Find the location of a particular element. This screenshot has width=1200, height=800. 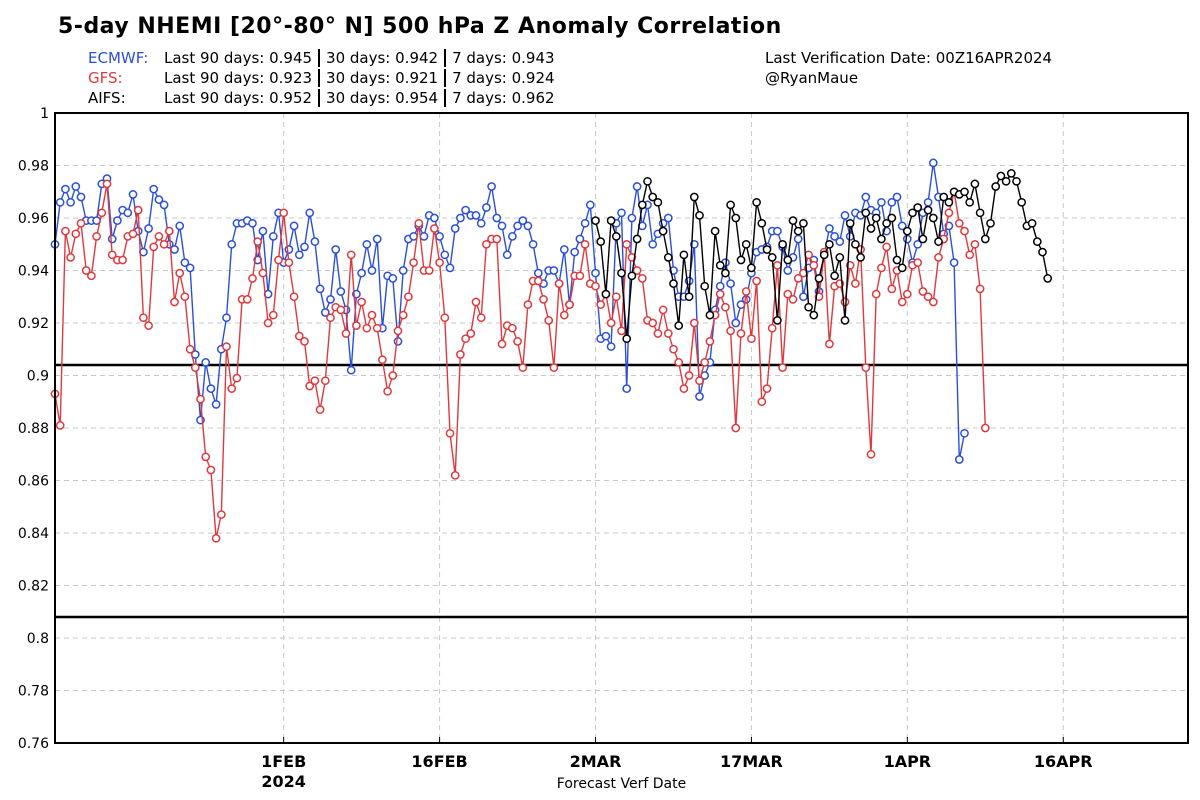

y-tick-label: 0.78 is located at coordinates (33, 692).